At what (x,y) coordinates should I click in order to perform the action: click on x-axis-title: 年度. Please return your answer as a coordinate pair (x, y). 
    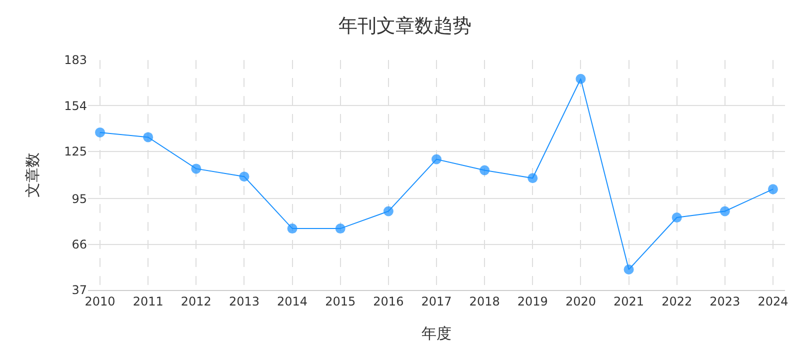
    Looking at the image, I should click on (437, 333).